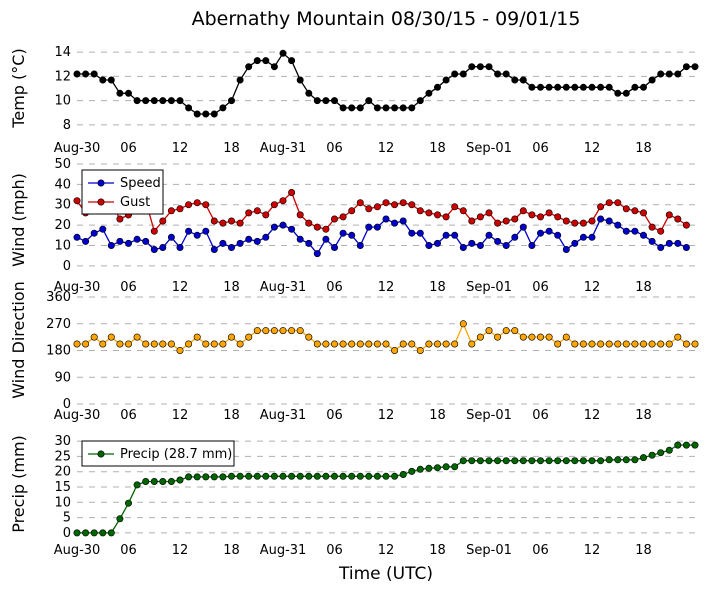 The image size is (705, 593). I want to click on y-tick-label: 40, so click(62, 184).